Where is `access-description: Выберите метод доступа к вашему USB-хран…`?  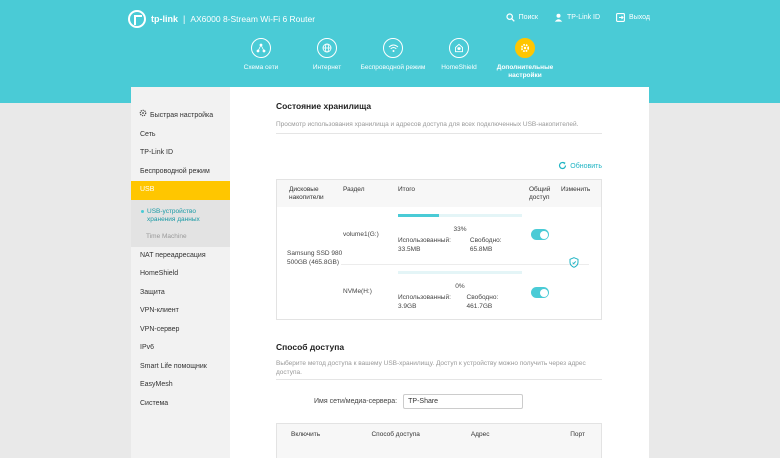
access-description: Выберите метод доступа к вашему USB-хран… is located at coordinates (431, 368).